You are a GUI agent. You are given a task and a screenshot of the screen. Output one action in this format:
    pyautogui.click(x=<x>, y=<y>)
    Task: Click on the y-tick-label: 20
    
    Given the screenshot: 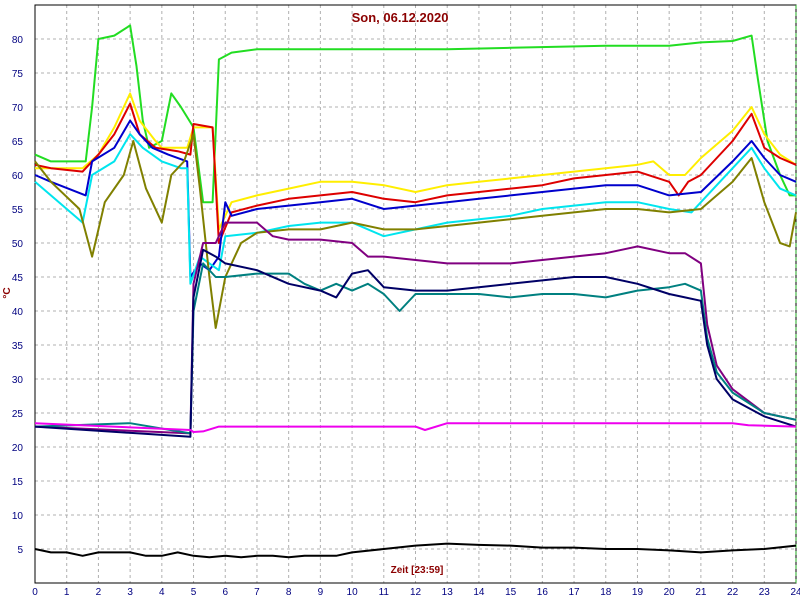 What is the action you would take?
    pyautogui.click(x=18, y=448)
    